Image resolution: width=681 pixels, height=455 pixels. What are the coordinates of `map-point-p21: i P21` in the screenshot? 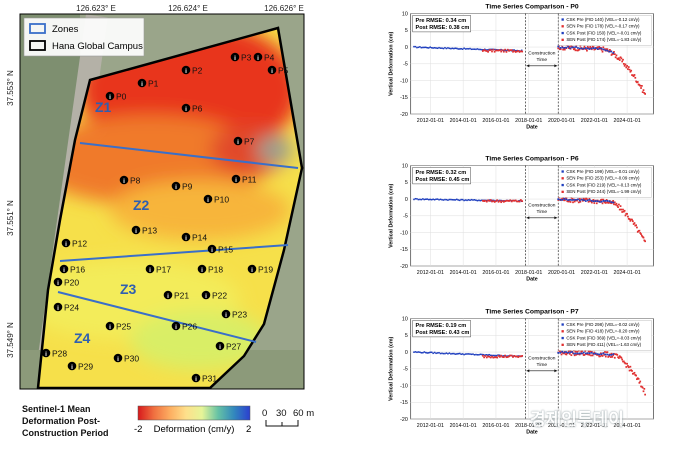 It's located at (176, 296).